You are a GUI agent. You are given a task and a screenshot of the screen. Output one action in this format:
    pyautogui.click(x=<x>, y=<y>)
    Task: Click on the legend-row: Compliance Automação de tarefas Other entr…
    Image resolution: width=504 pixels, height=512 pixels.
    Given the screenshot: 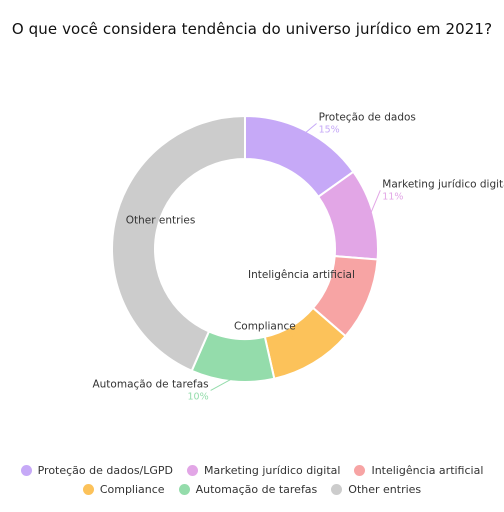 What is the action you would take?
    pyautogui.click(x=252, y=489)
    